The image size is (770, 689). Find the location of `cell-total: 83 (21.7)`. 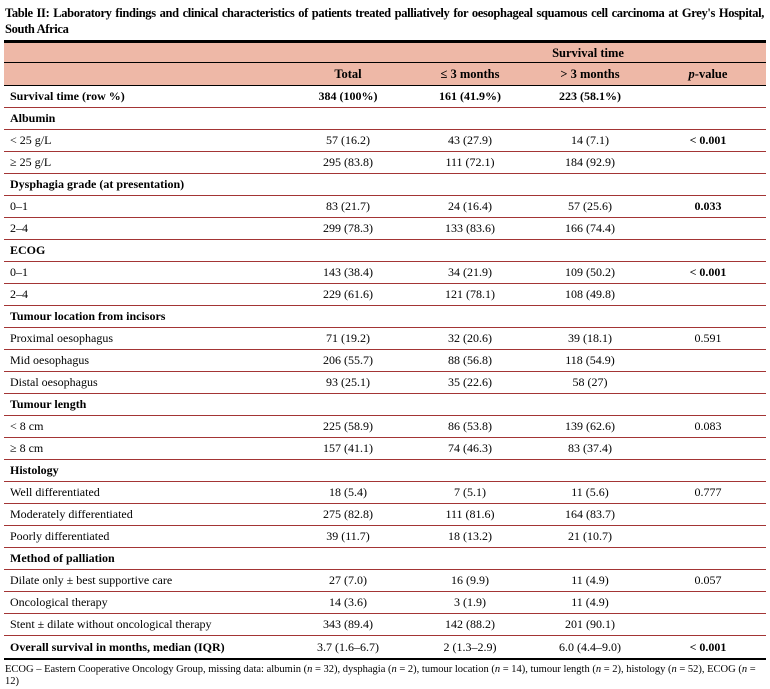

cell-total: 83 (21.7) is located at coordinates (348, 206).